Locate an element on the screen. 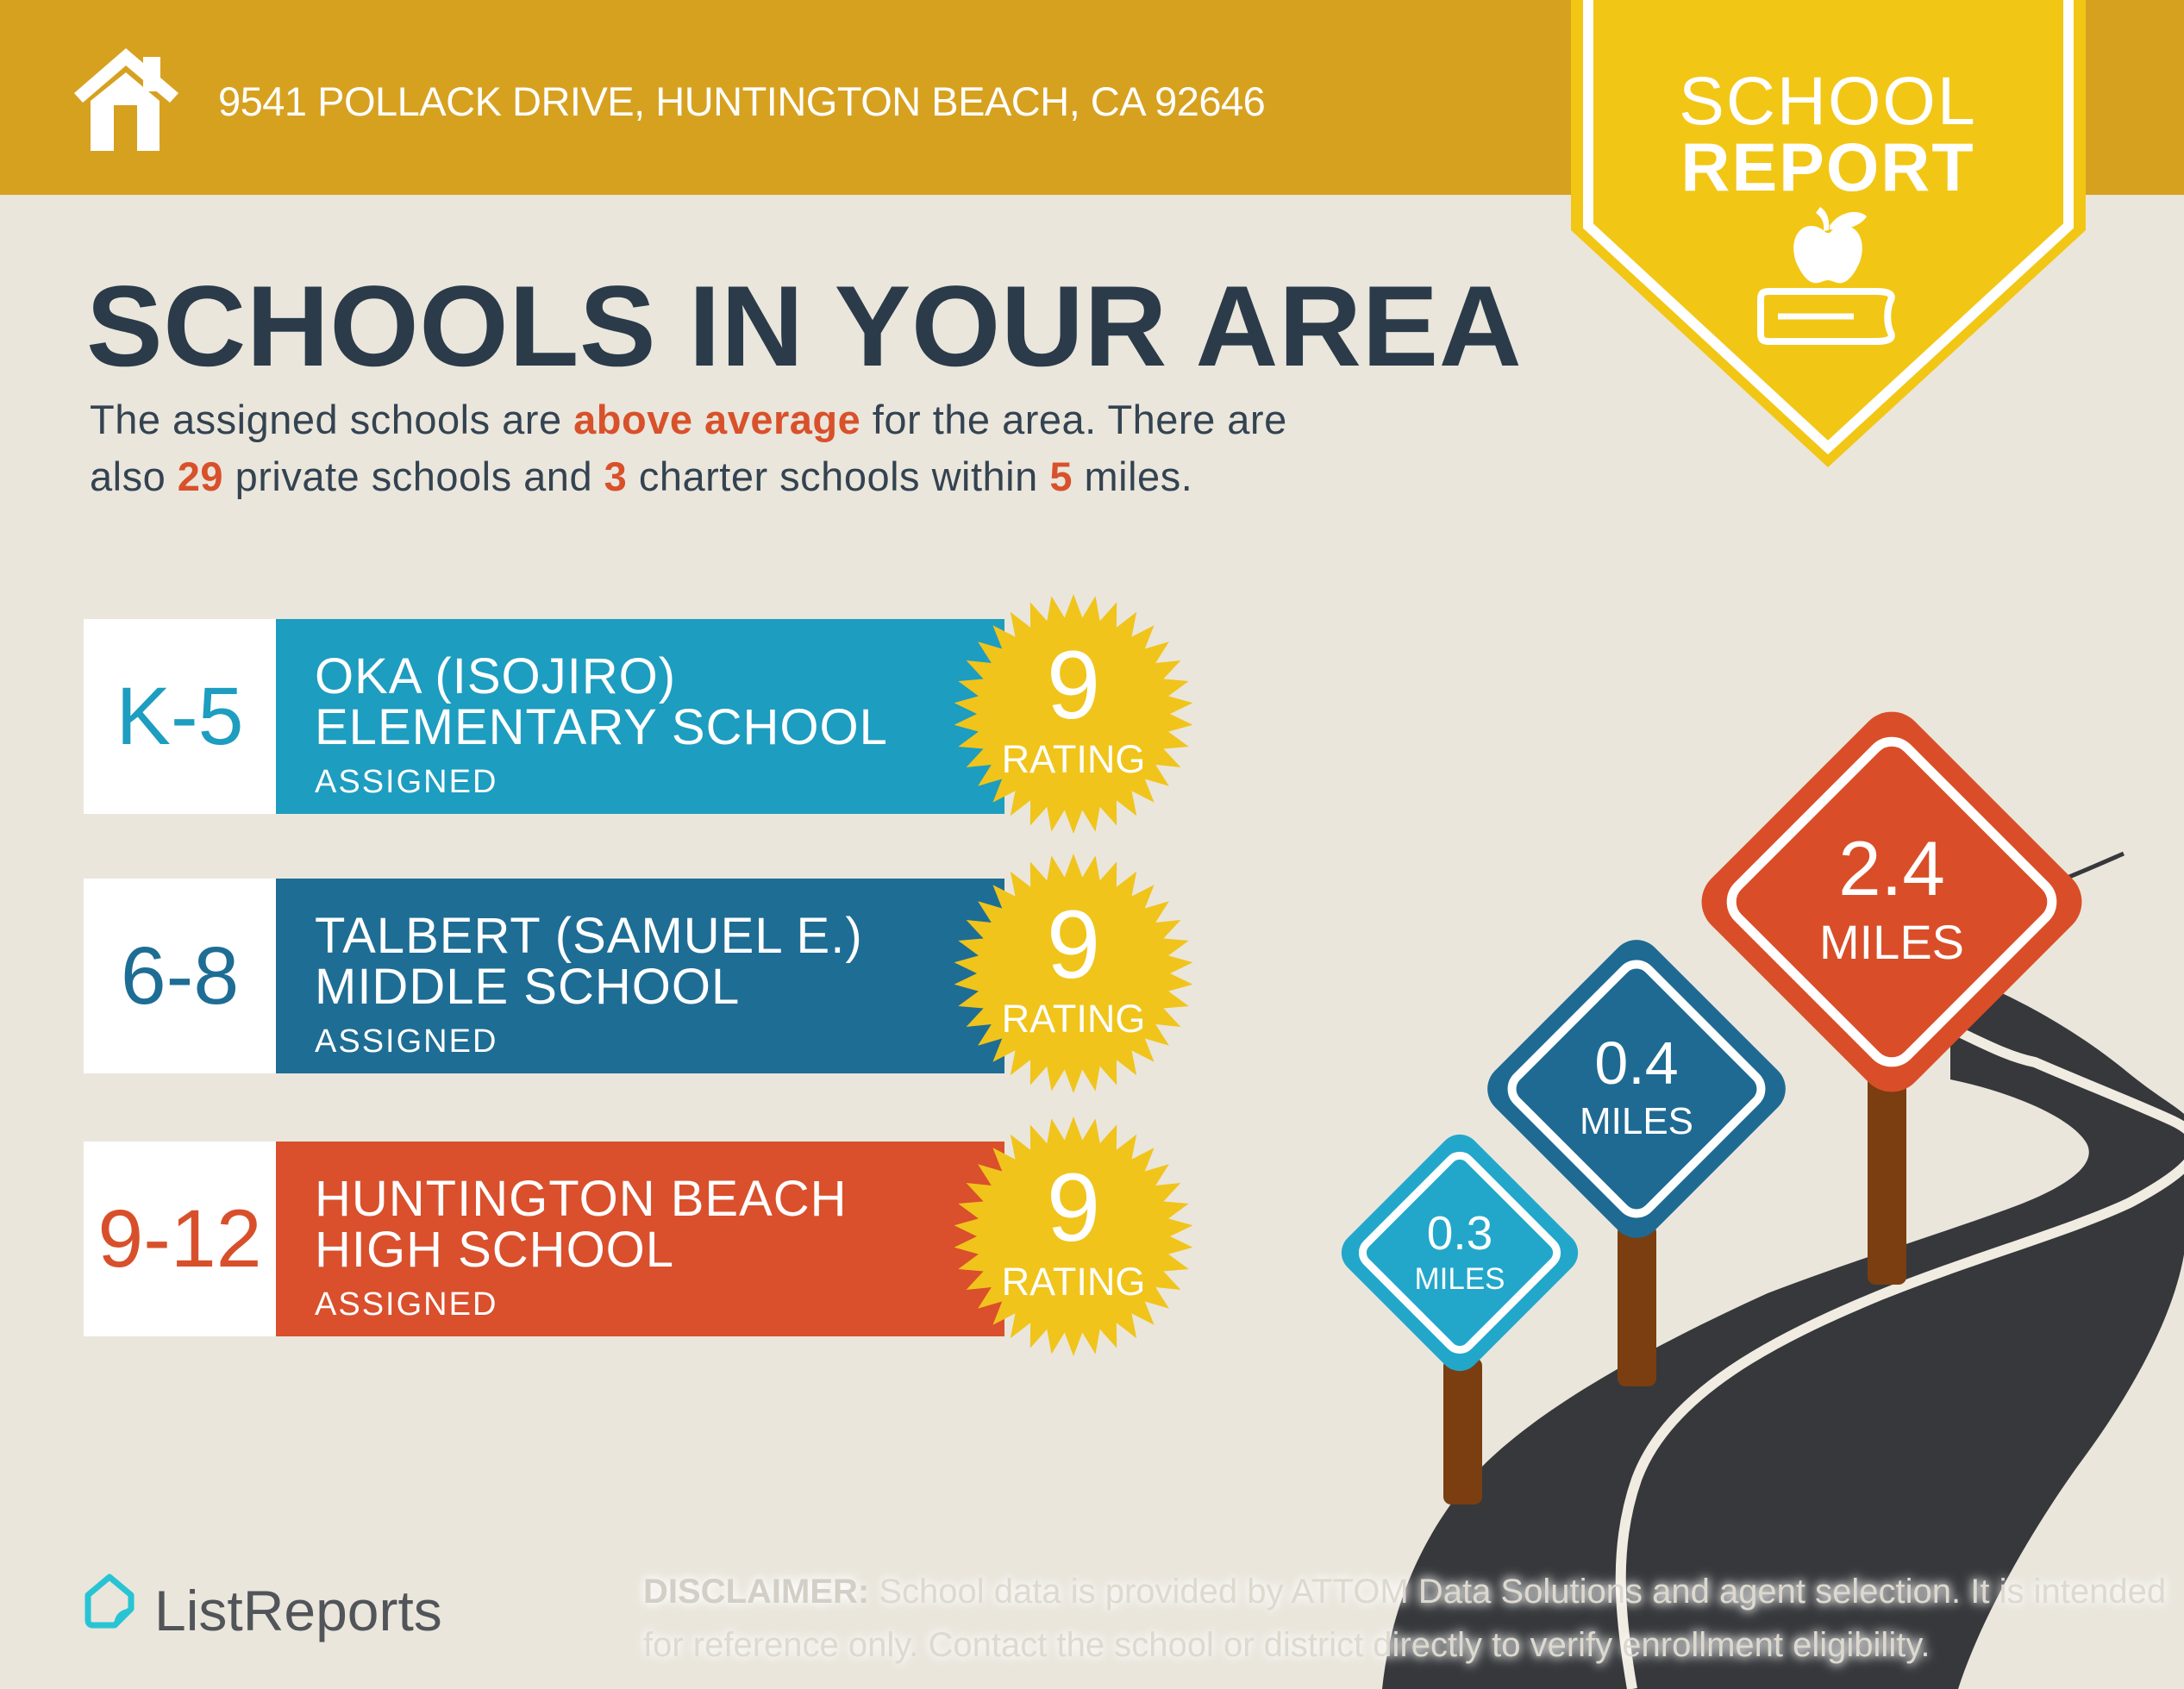 The width and height of the screenshot is (2184, 1689). svg-text: 0.4 is located at coordinates (1636, 1063).